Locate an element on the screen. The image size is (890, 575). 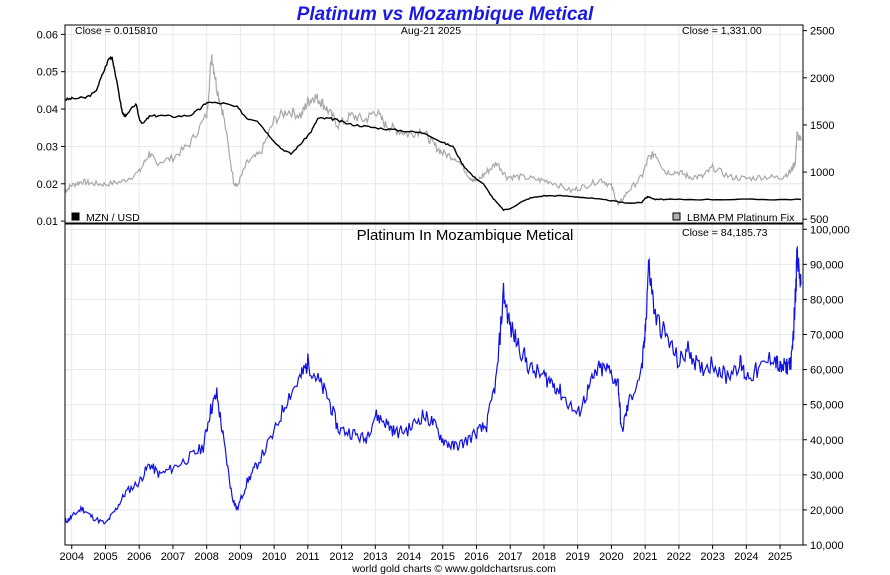
top-left-tick-label: 0.03 is located at coordinates (47, 147).